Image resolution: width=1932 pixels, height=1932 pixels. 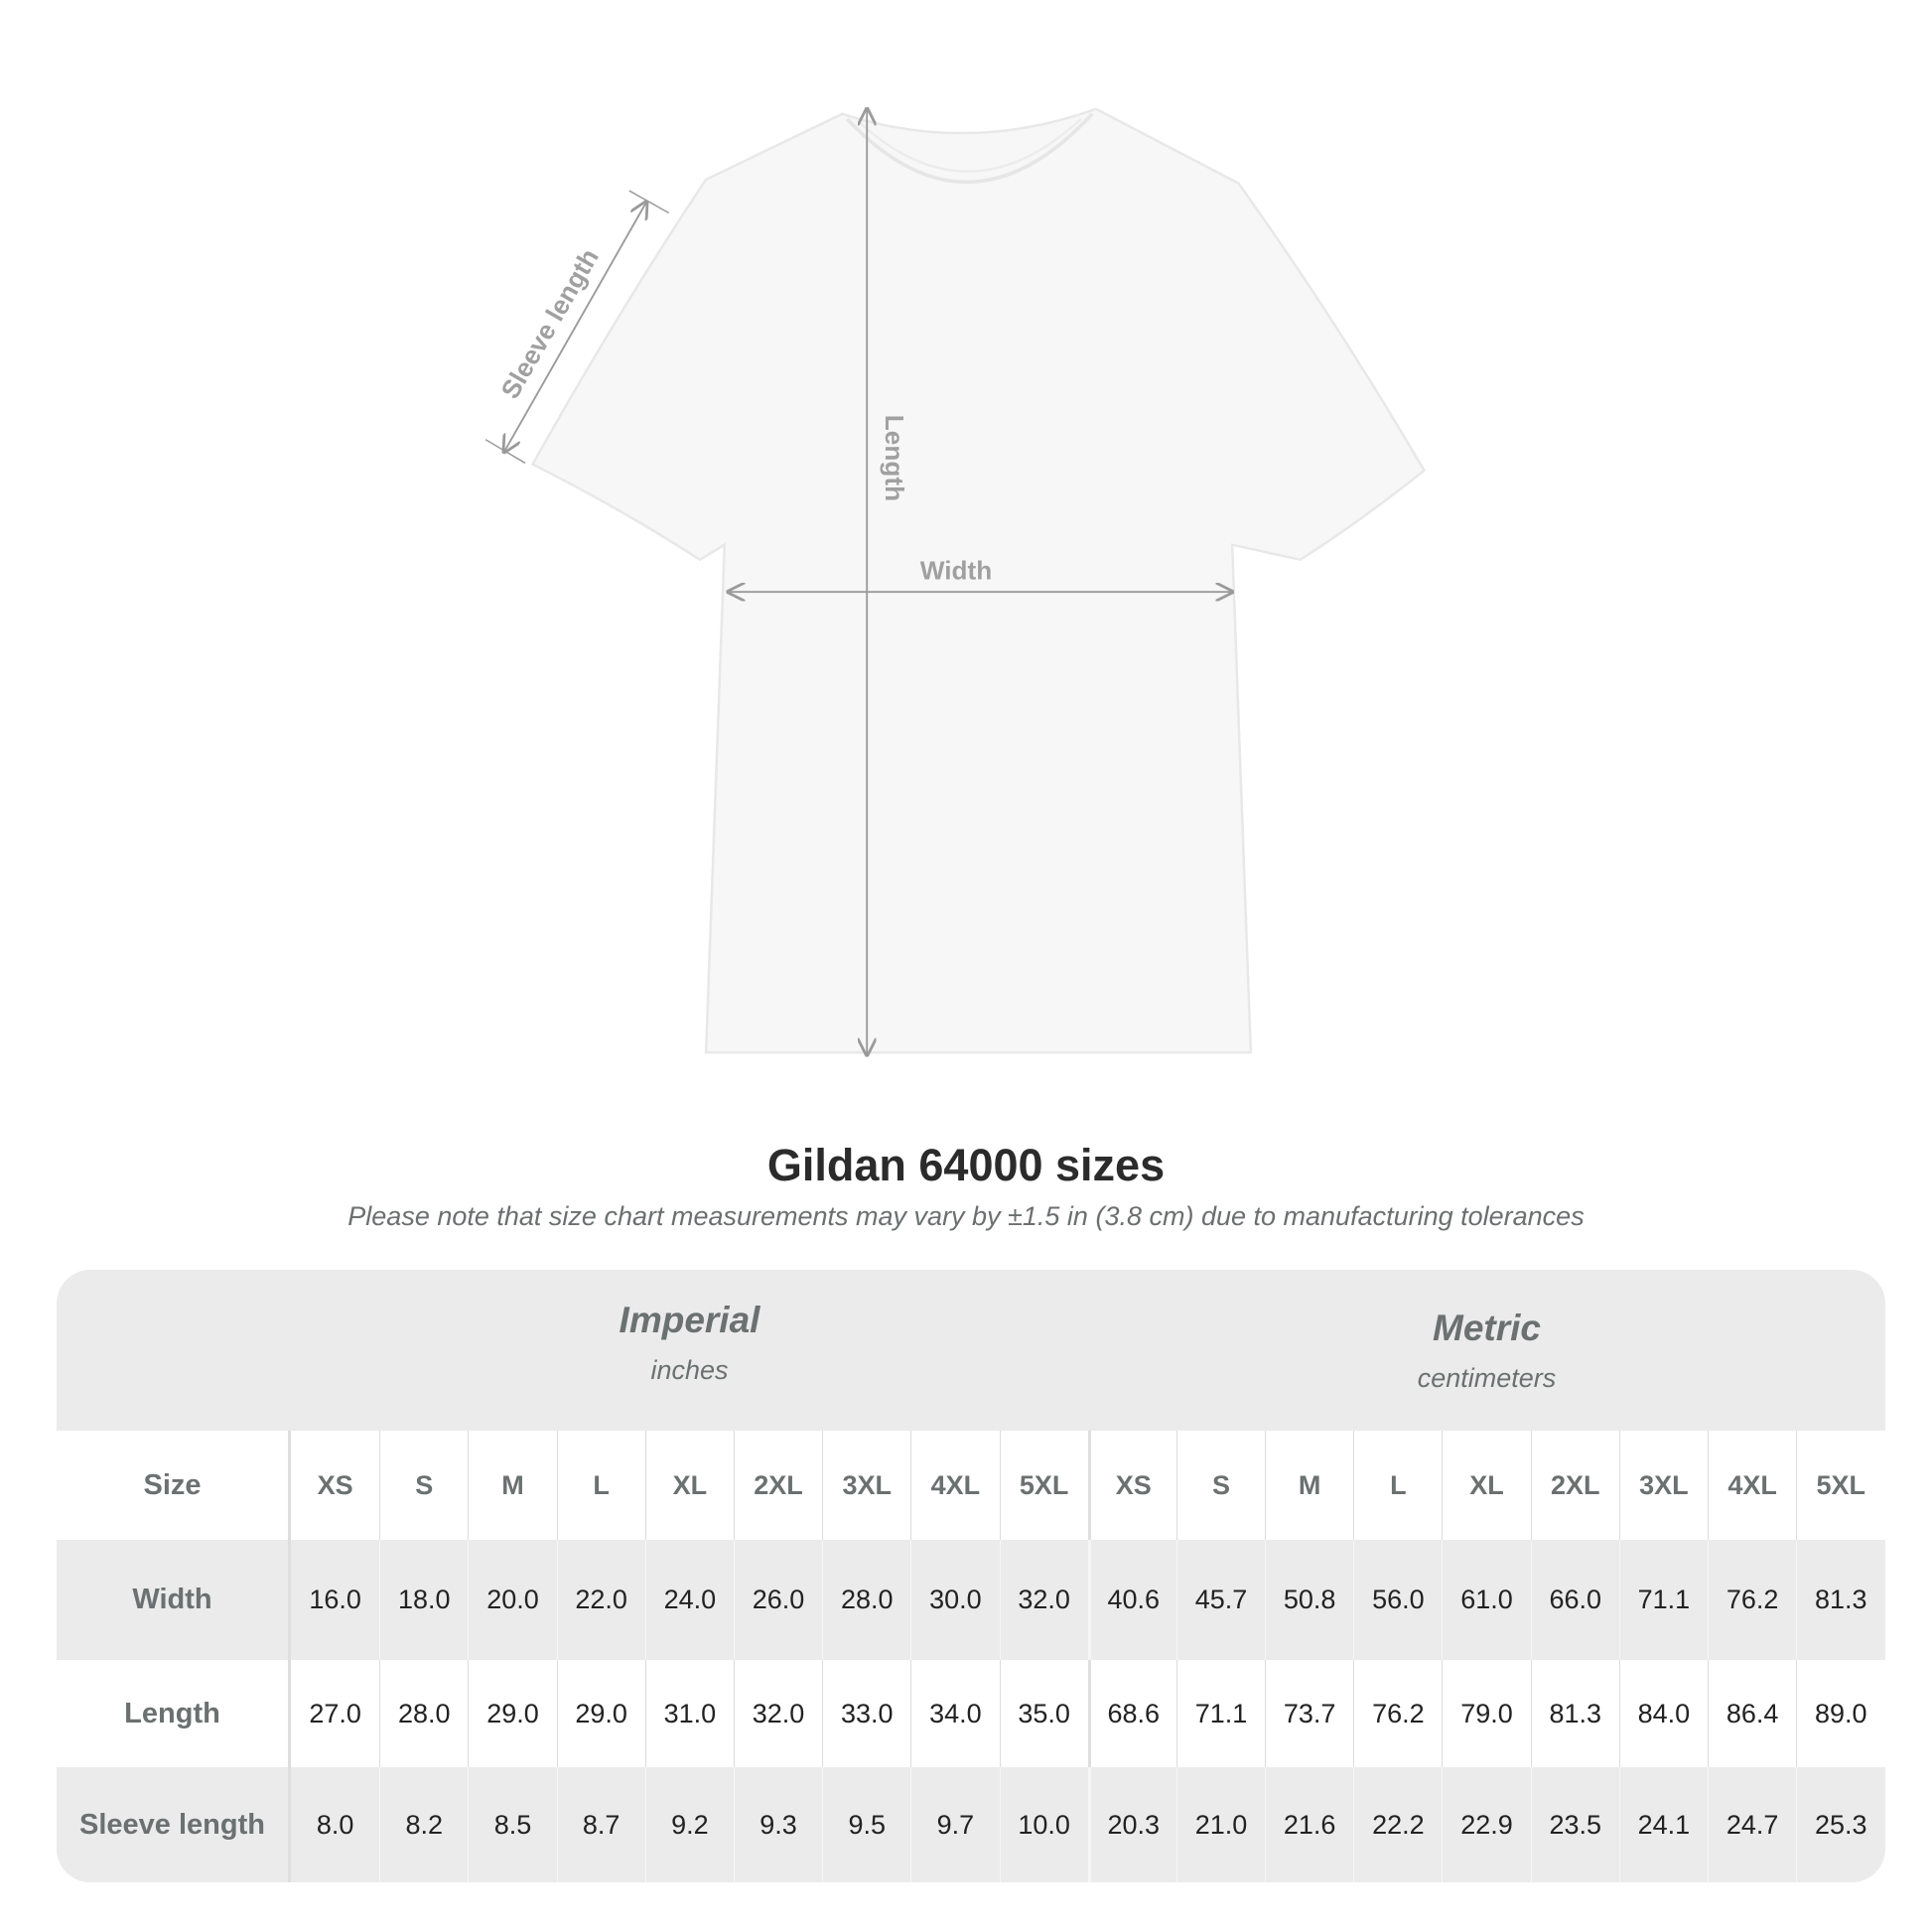 I want to click on length-label: Length, so click(x=894, y=458).